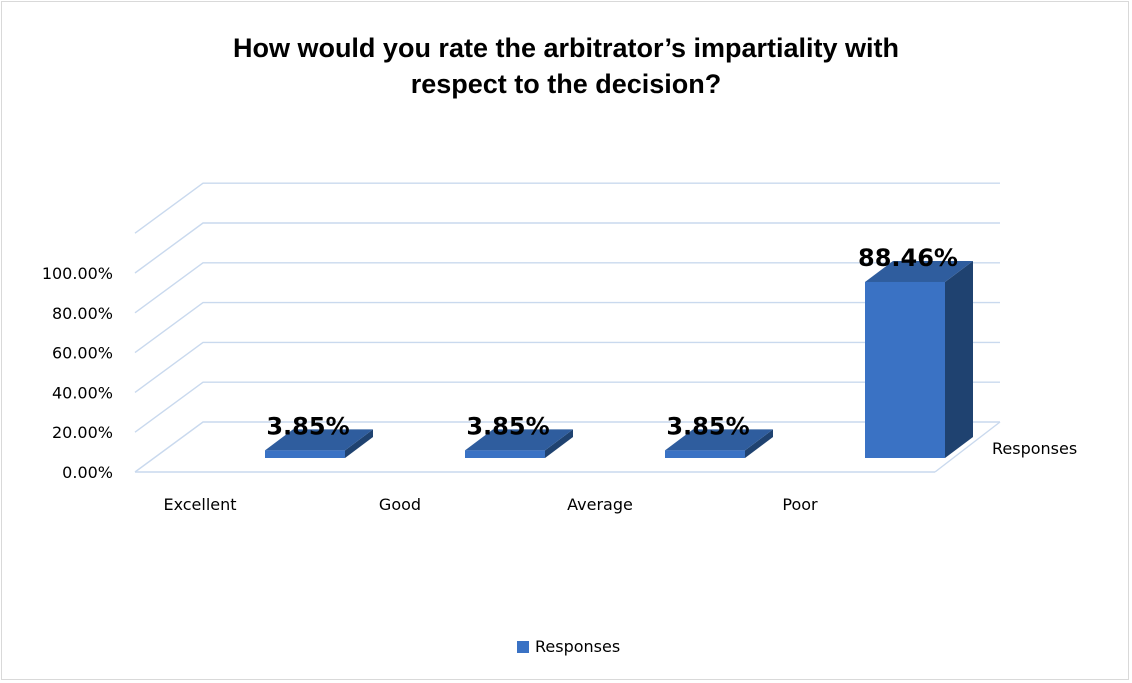 Image resolution: width=1132 pixels, height=683 pixels. I want to click on data-label-0: 3.85%, so click(307, 426).